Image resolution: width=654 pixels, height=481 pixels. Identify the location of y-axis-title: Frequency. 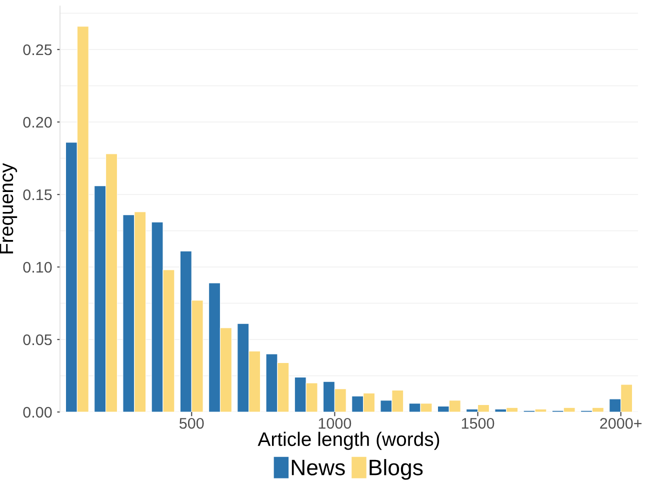
(9, 208).